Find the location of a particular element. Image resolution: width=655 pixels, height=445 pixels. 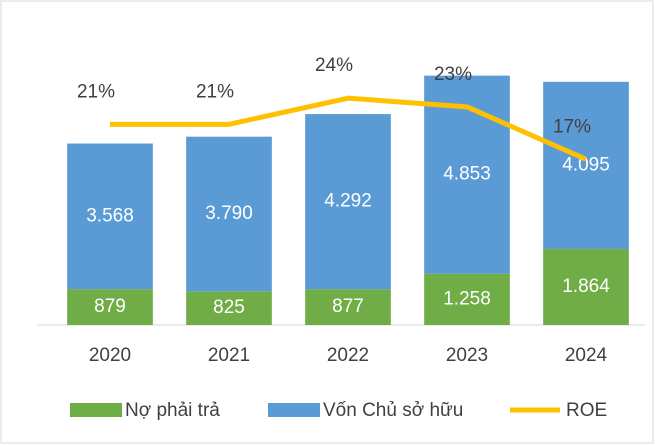

data-label: 4.853 is located at coordinates (467, 174).